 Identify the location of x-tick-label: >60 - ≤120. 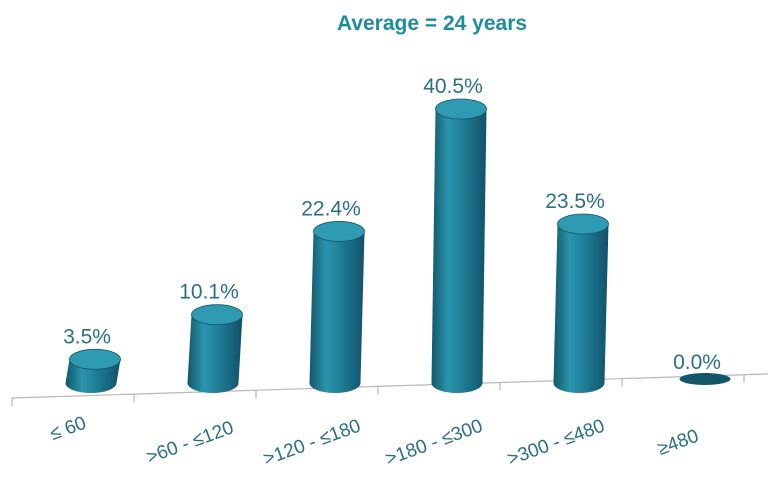
(190, 442).